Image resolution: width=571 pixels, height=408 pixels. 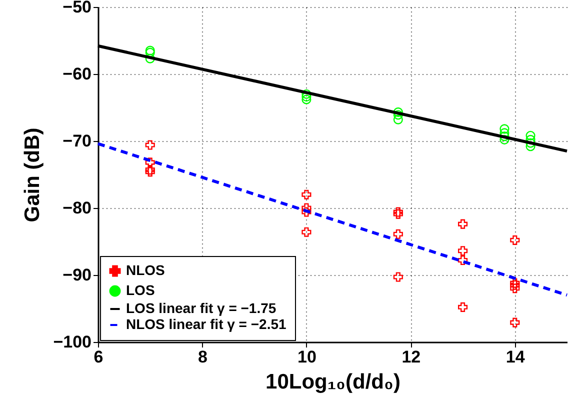 I want to click on y-tick-label: −90, so click(x=77, y=275).